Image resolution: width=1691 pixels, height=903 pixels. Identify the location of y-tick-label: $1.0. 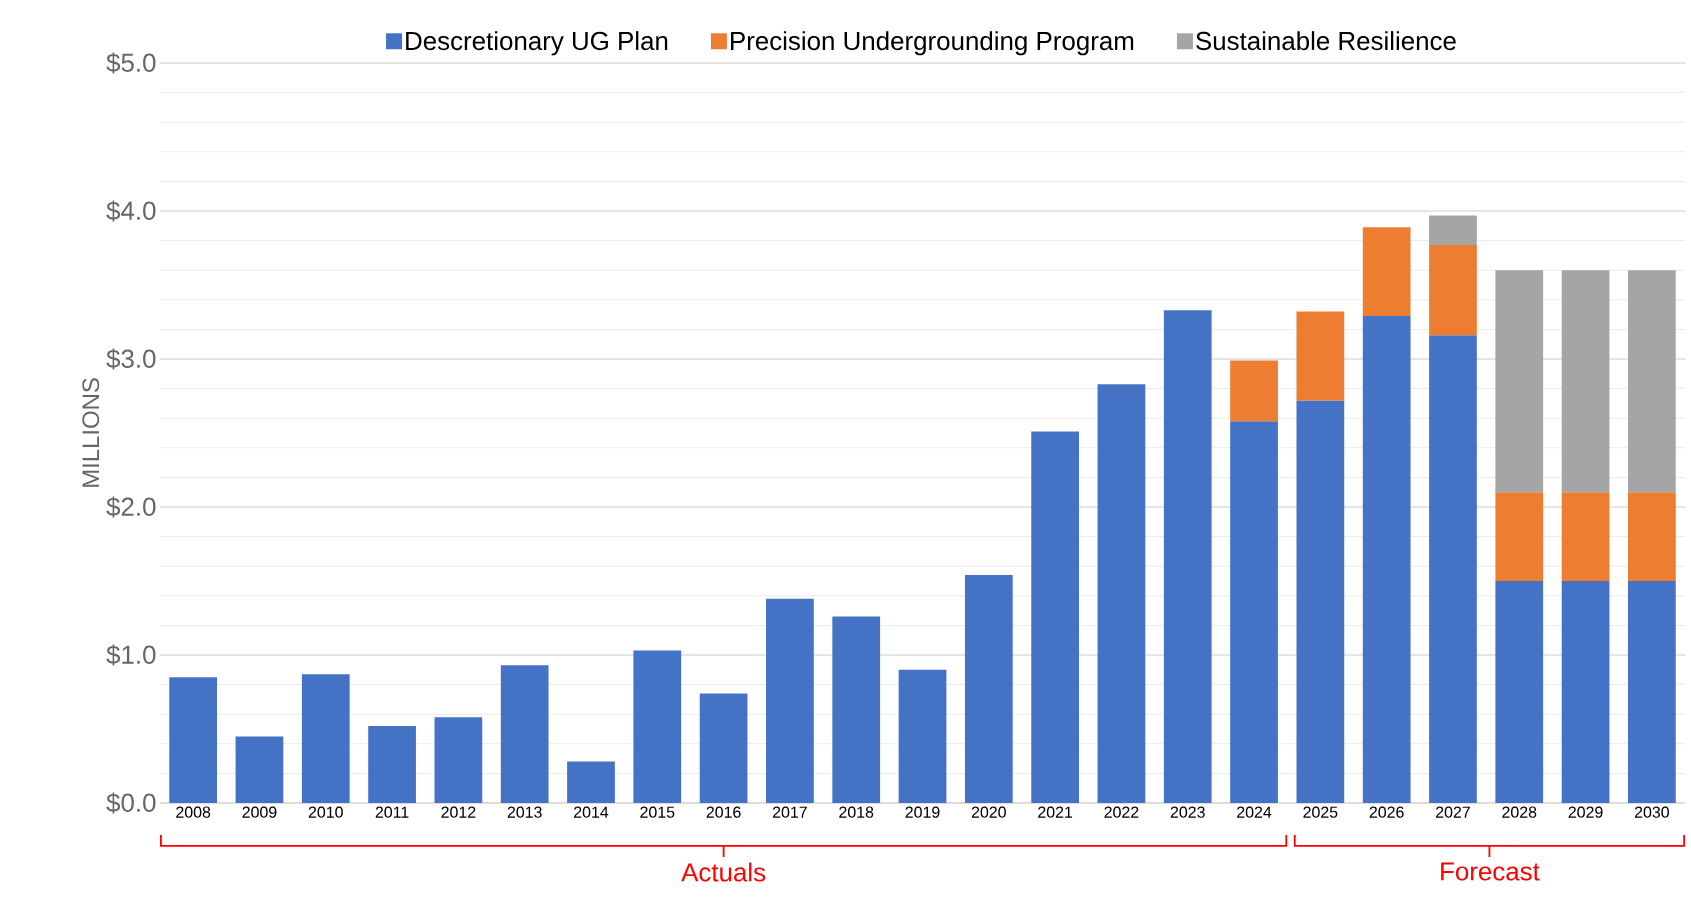
(131, 655).